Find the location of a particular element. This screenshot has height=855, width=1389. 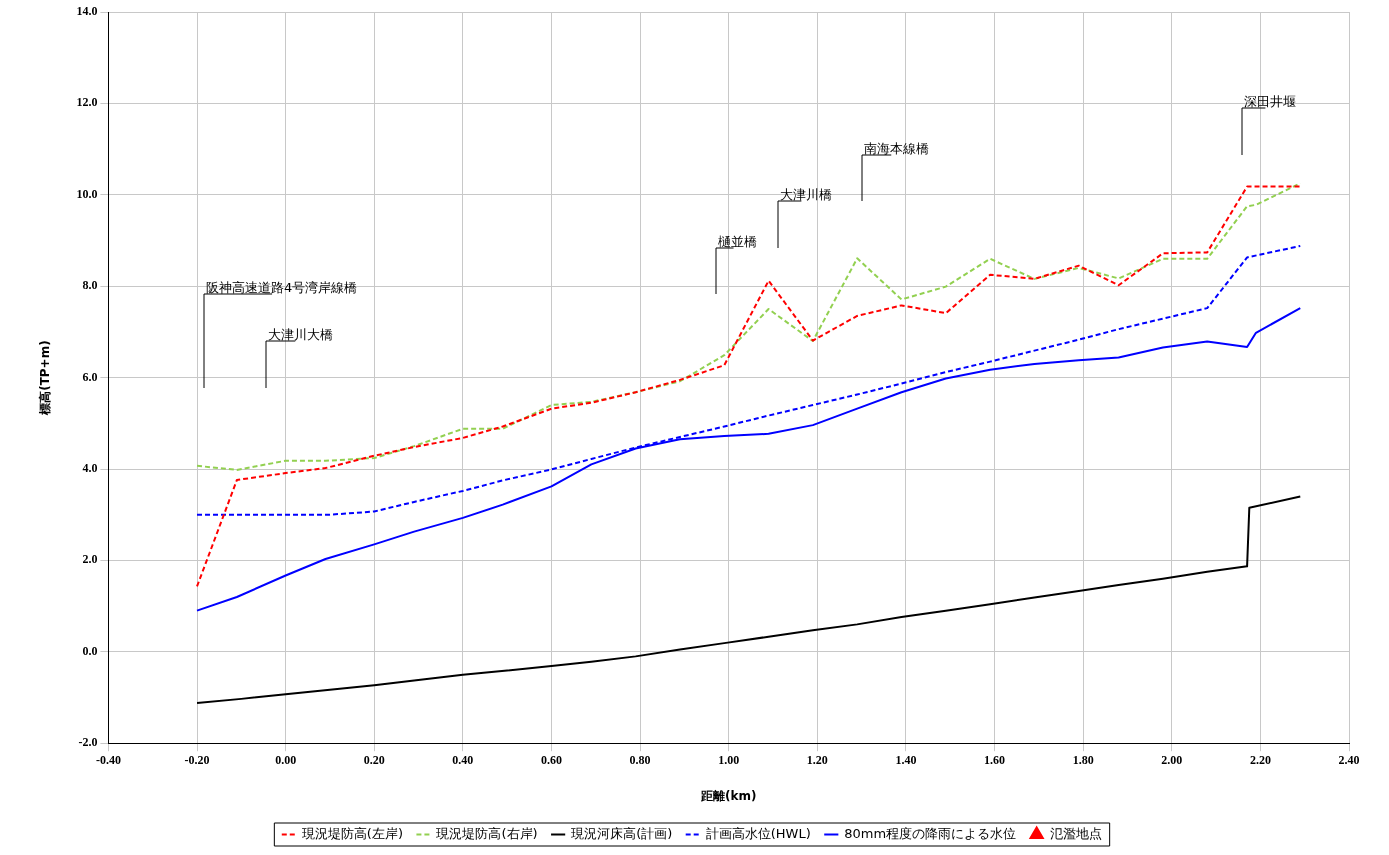

x-tick-label: -0.20 is located at coordinates (197, 760).